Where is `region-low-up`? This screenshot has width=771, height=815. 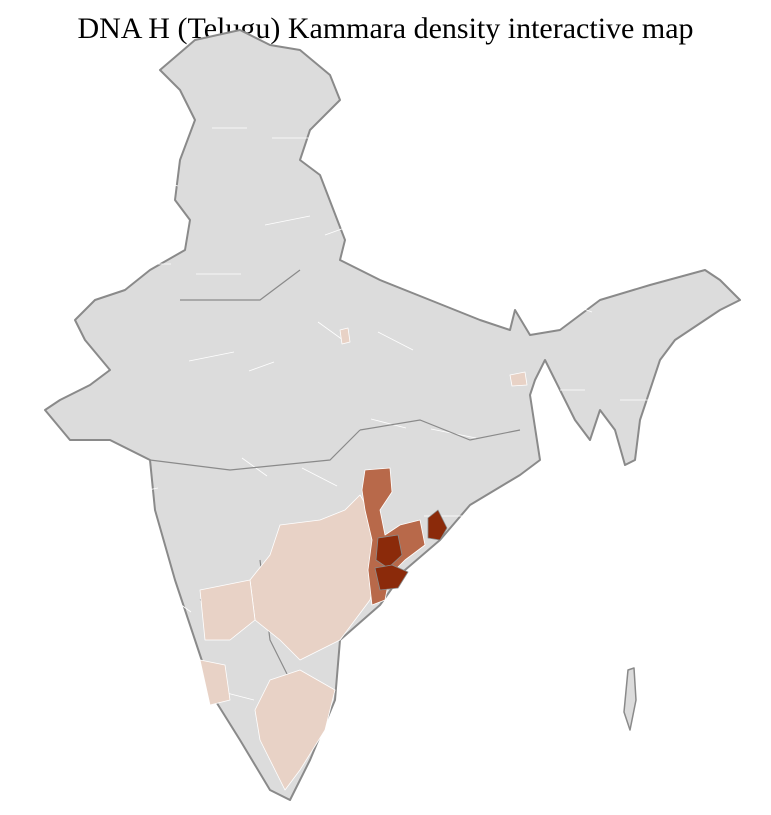 region-low-up is located at coordinates (345, 336).